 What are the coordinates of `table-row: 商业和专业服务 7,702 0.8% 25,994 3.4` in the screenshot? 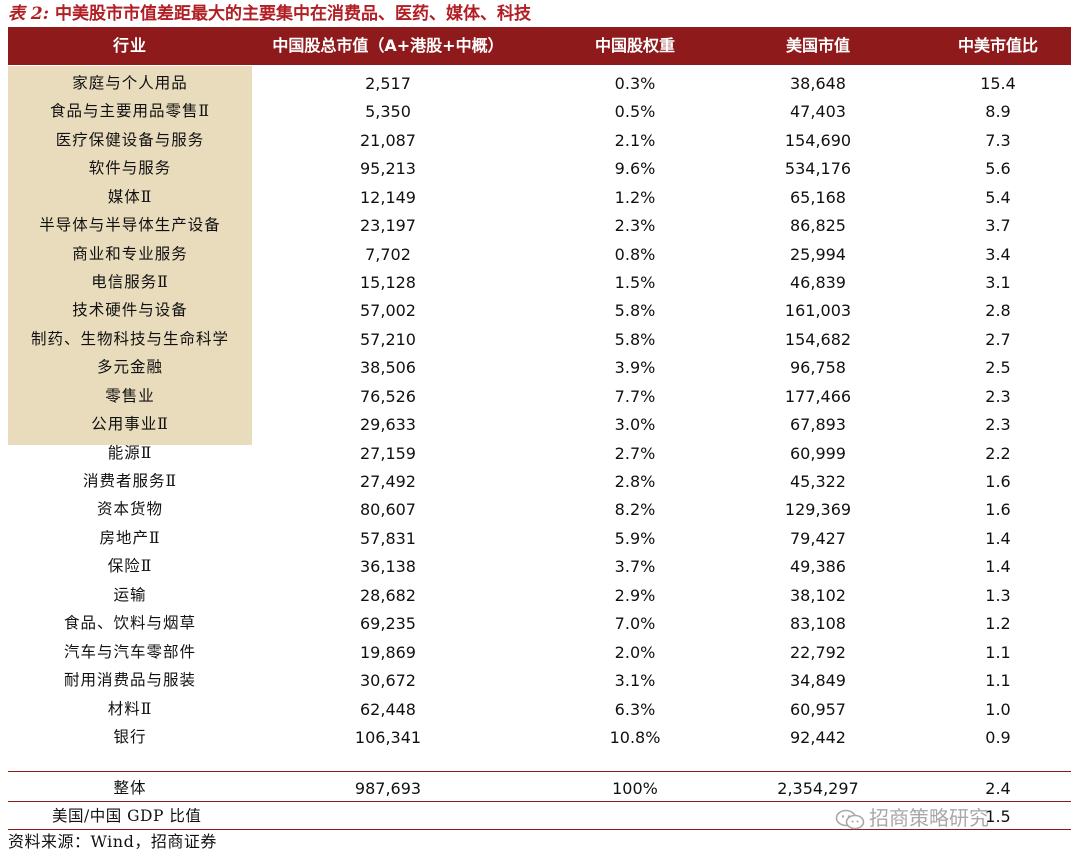 It's located at (539, 254).